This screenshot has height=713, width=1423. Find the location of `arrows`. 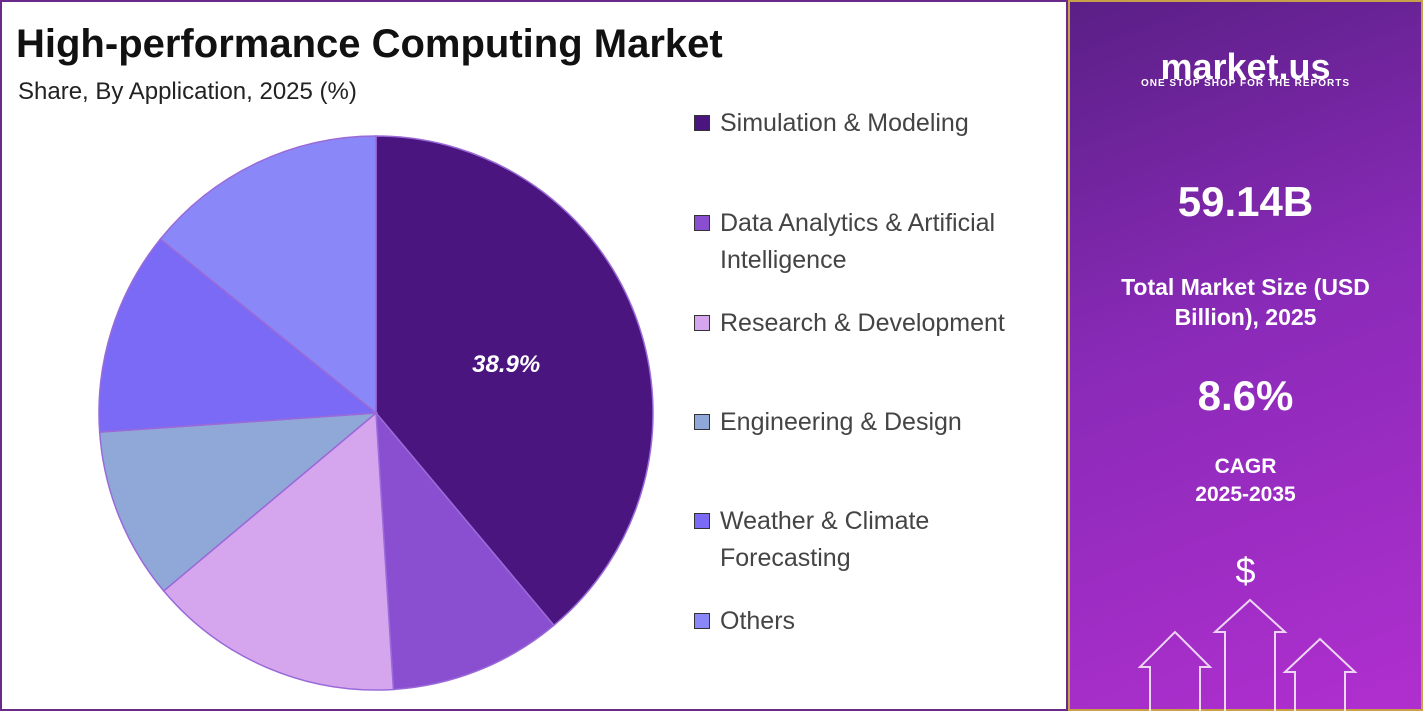

arrows is located at coordinates (1247, 655).